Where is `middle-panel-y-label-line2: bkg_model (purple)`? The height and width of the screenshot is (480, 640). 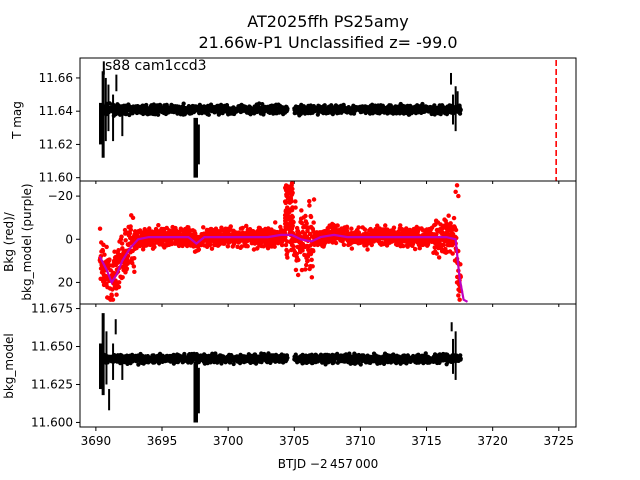
middle-panel-y-label-line2: bkg_model (purple) is located at coordinates (27, 241).